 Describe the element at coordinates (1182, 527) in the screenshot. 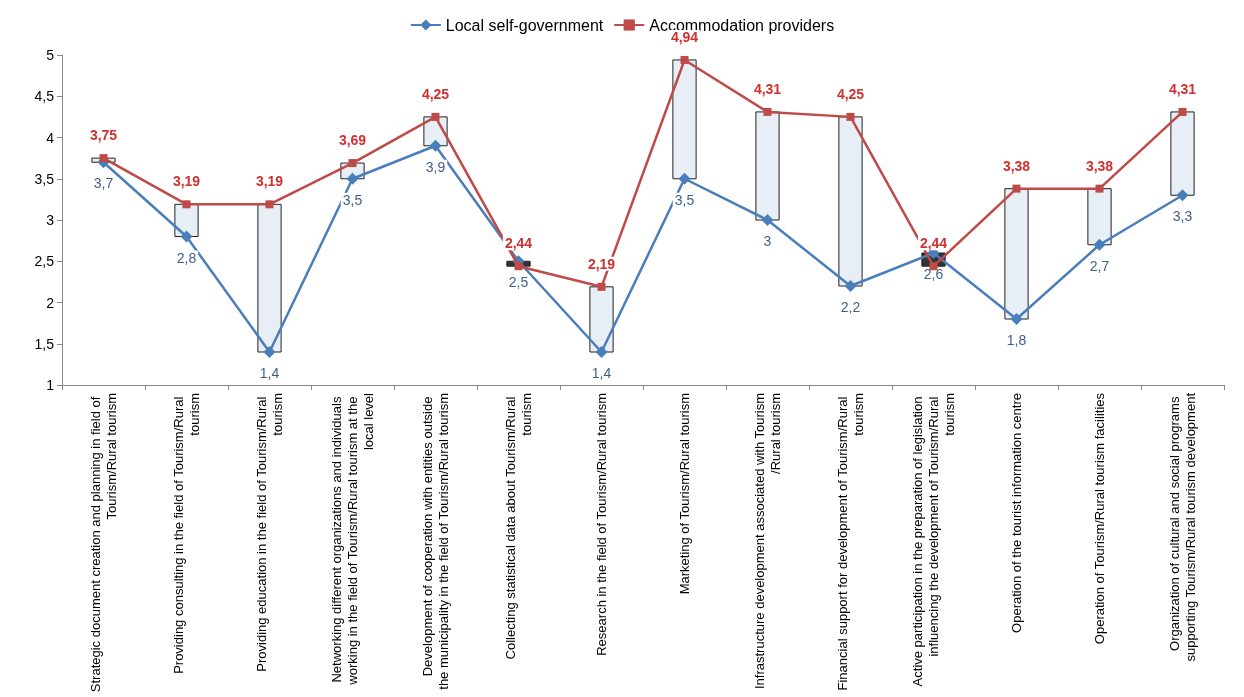

I see `x-tick-label: Organization of cultural and social programs supporting Tourism/Rural tourism development` at that location.